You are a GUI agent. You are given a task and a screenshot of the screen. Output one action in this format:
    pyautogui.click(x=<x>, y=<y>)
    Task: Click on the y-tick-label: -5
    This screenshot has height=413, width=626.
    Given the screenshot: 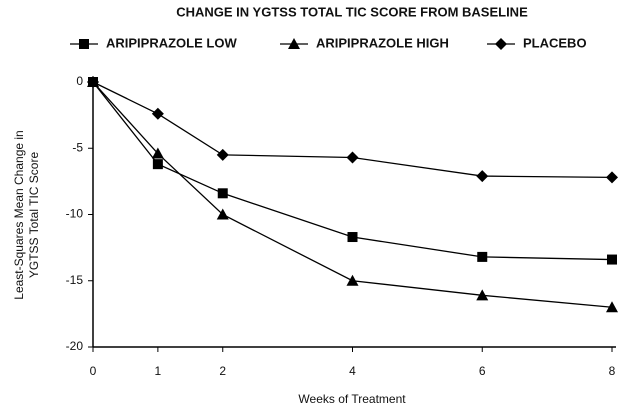 What is the action you would take?
    pyautogui.click(x=77, y=147)
    